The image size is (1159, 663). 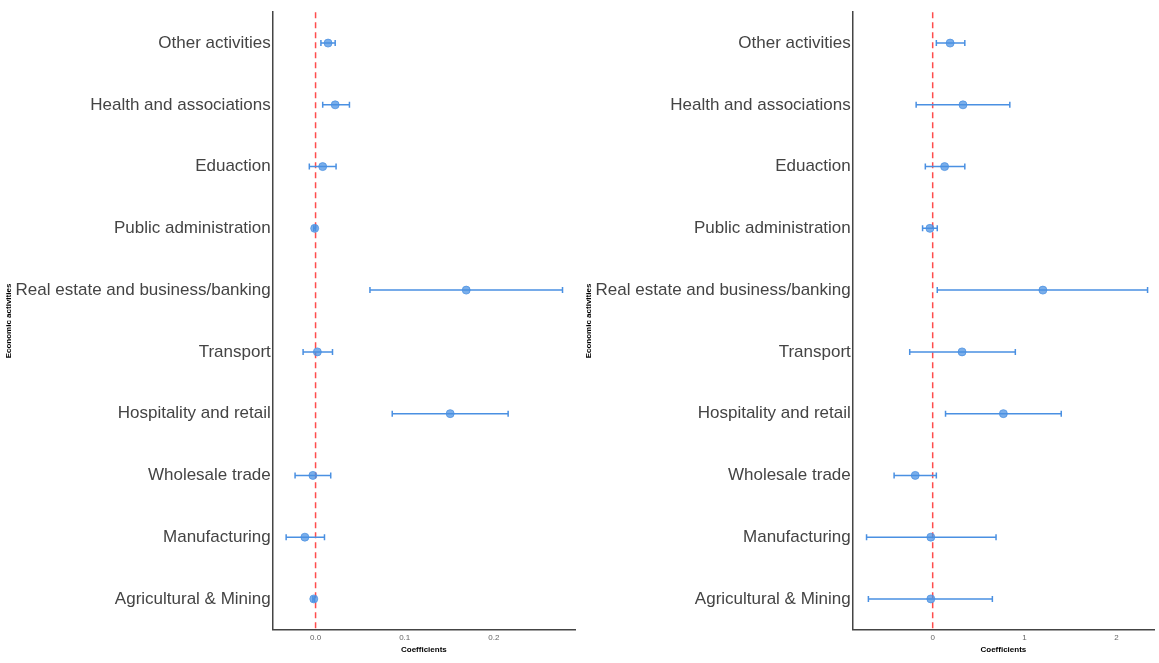 I want to click on x-tick-label: 0.2, so click(x=494, y=637).